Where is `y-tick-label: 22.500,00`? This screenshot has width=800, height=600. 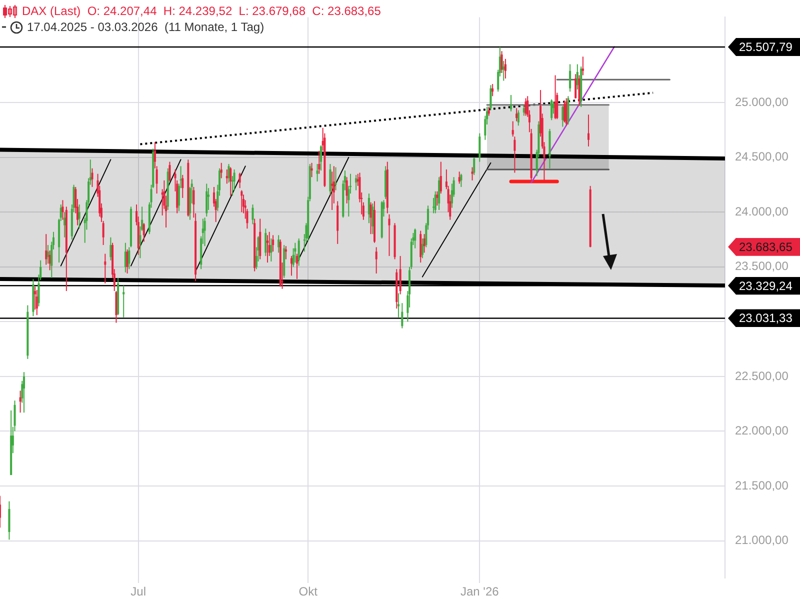
y-tick-label: 22.500,00 is located at coordinates (762, 375).